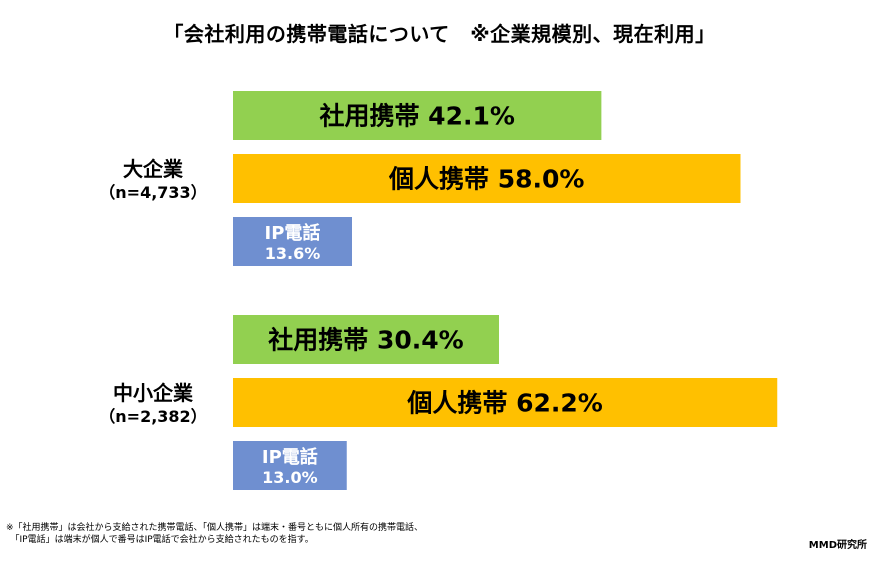  I want to click on bar-value-label: 社用携帯 30.4%, so click(365, 340).